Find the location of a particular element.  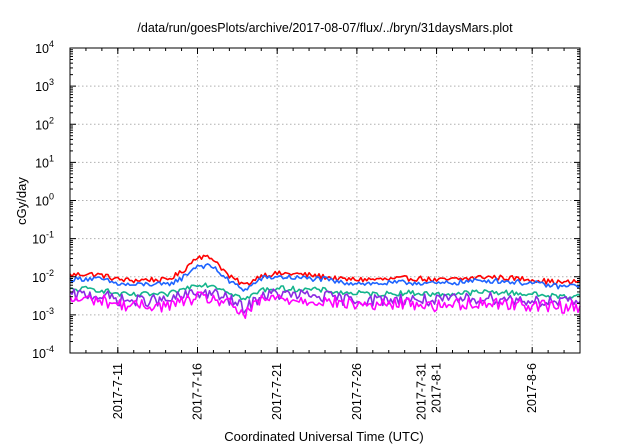

y-tick-label: 10⁰ is located at coordinates (44, 200).